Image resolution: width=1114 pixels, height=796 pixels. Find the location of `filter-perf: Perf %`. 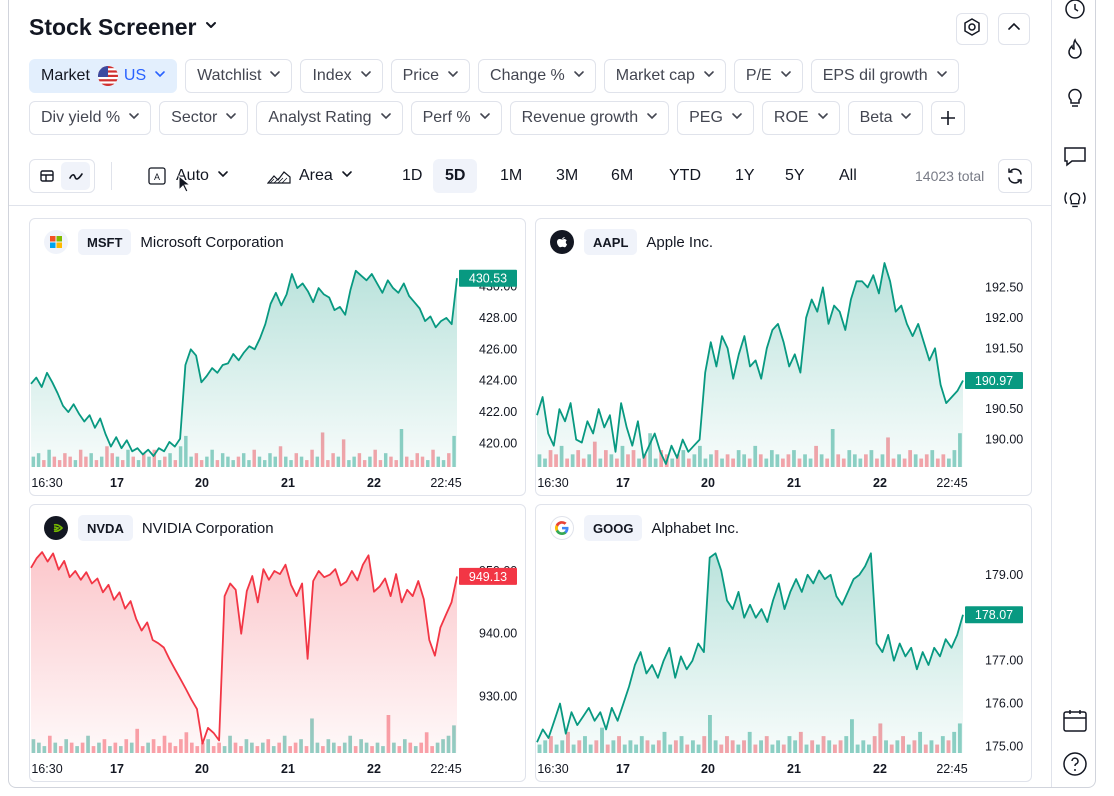

filter-perf: Perf % is located at coordinates (456, 118).